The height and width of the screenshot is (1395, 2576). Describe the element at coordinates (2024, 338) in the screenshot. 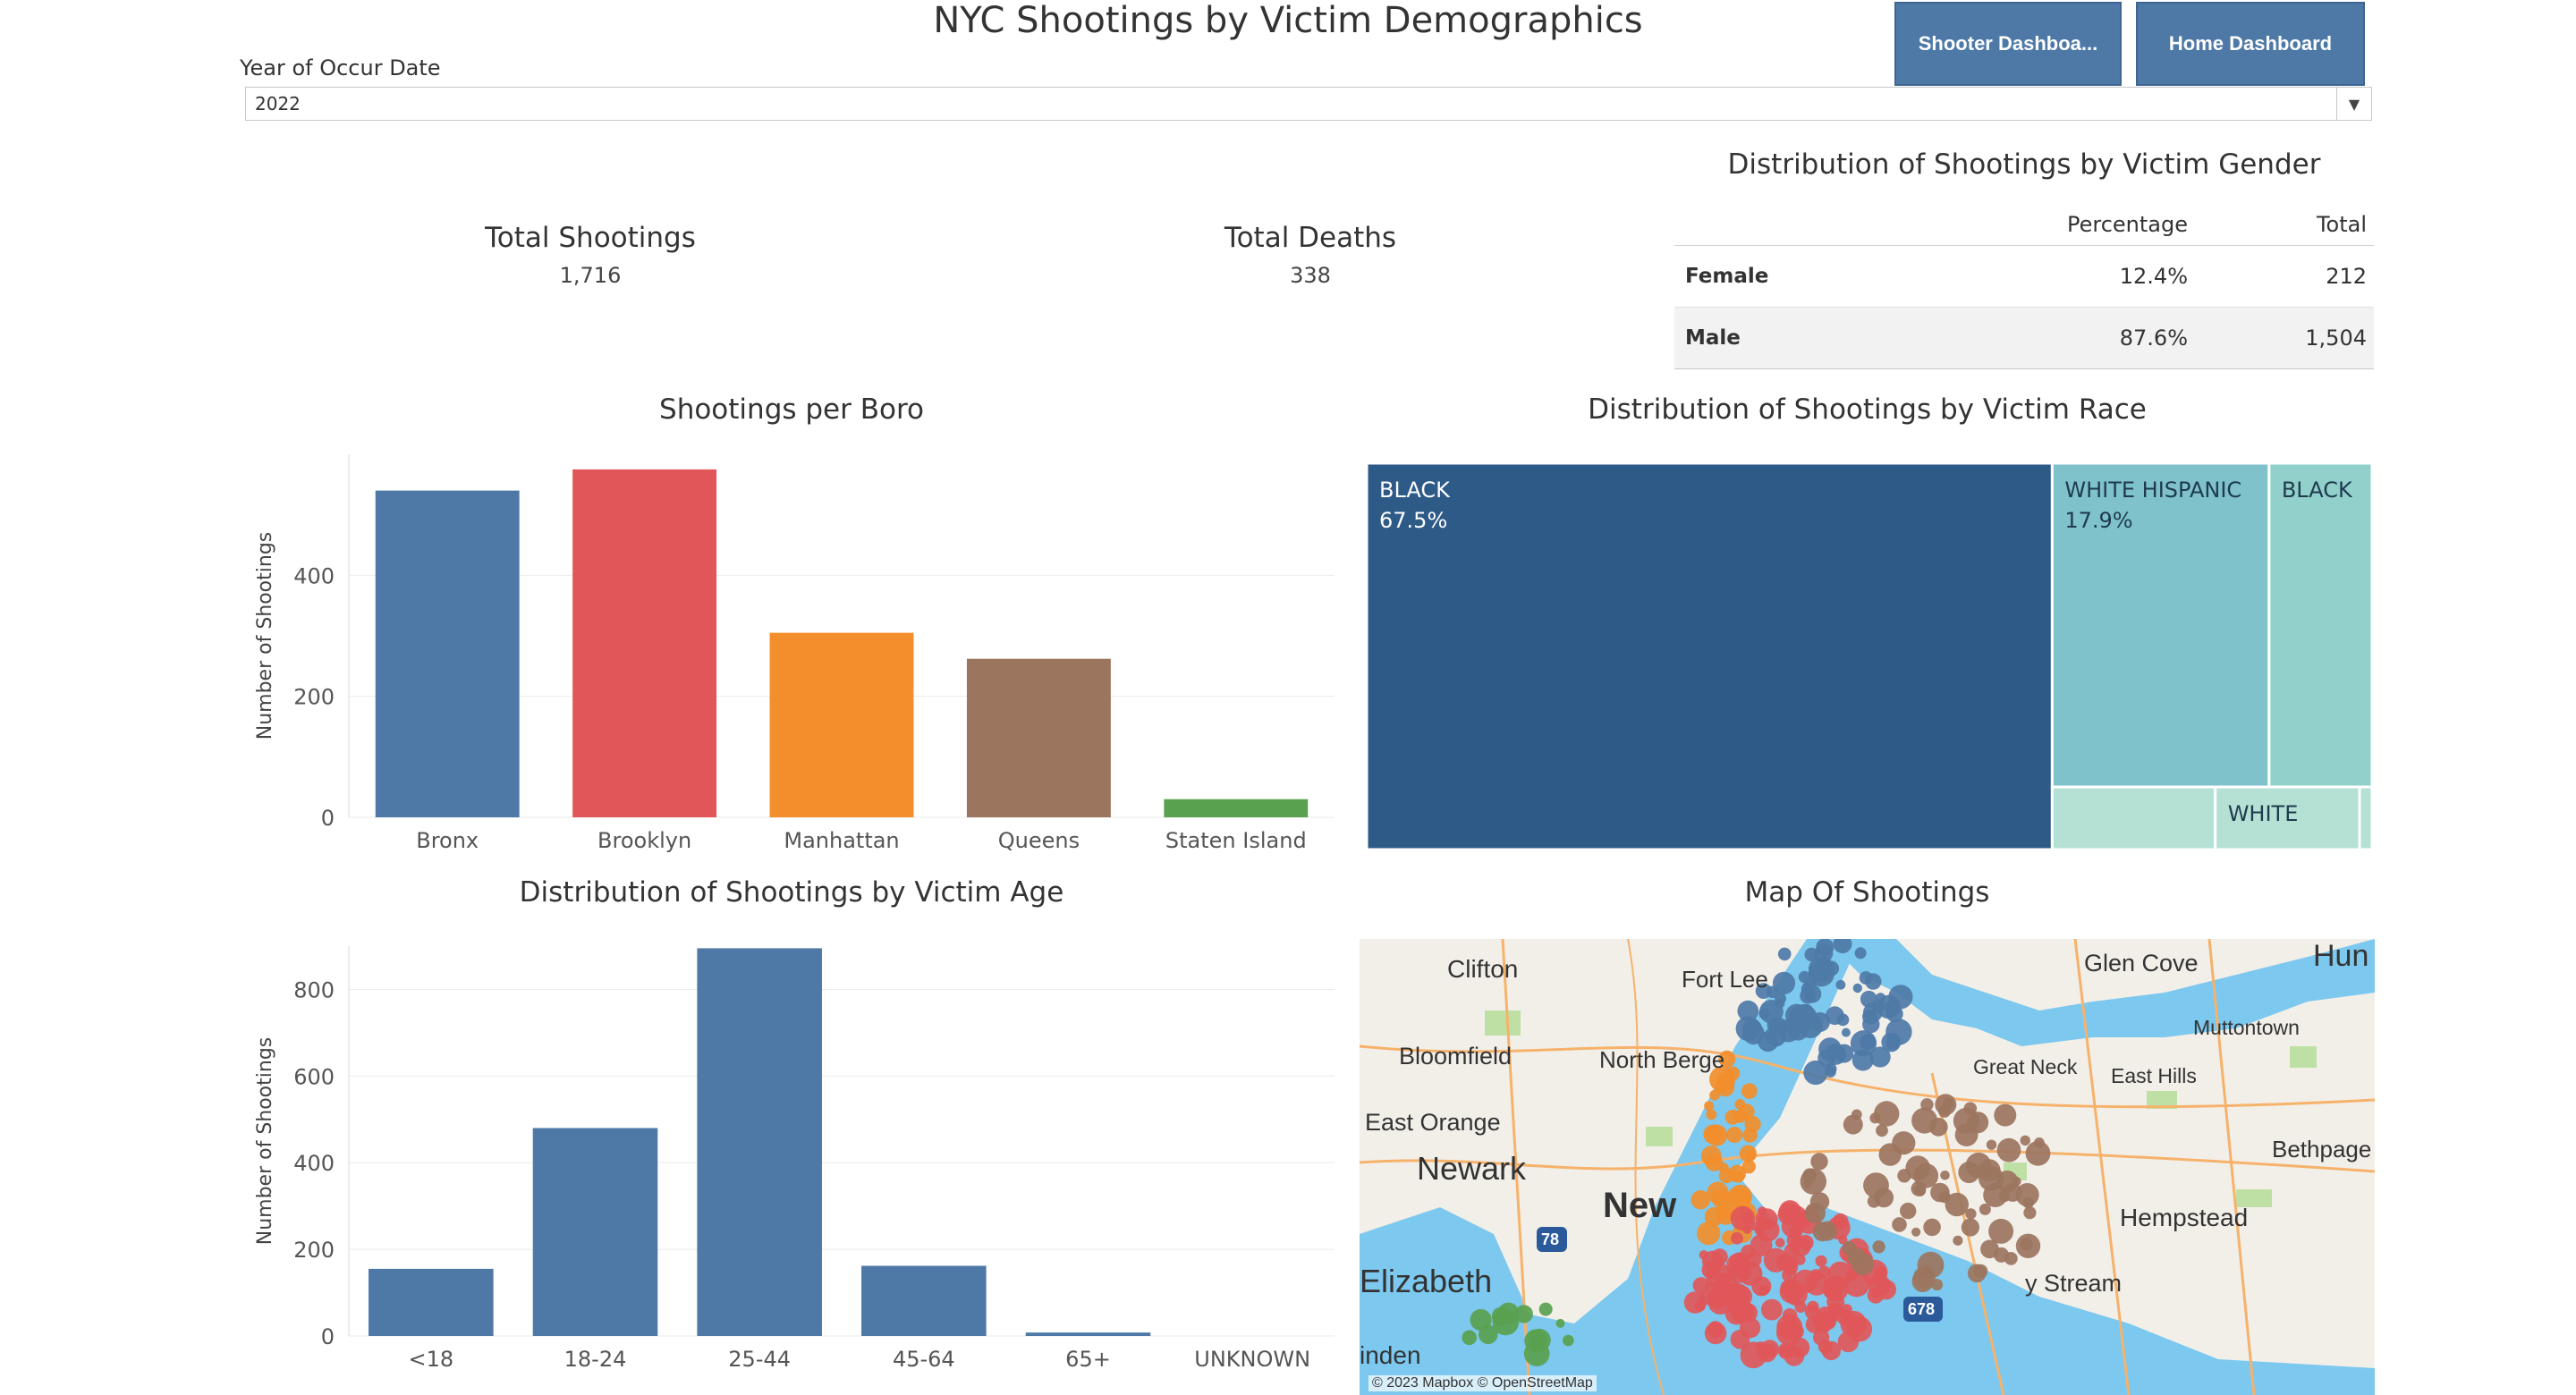

I see `table-row: Male 87.6% 1,504` at that location.